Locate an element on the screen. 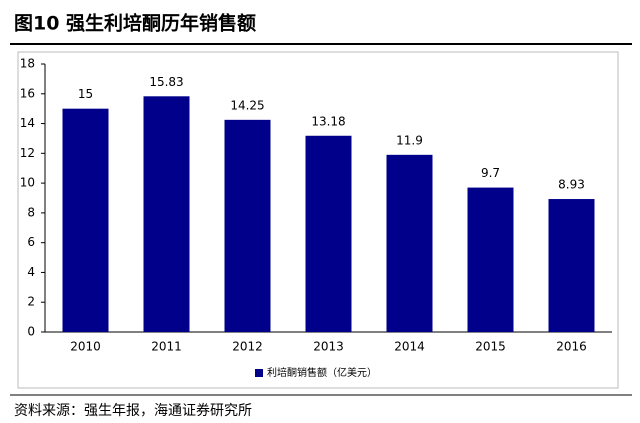  y-tick-label: 2 is located at coordinates (31, 302).